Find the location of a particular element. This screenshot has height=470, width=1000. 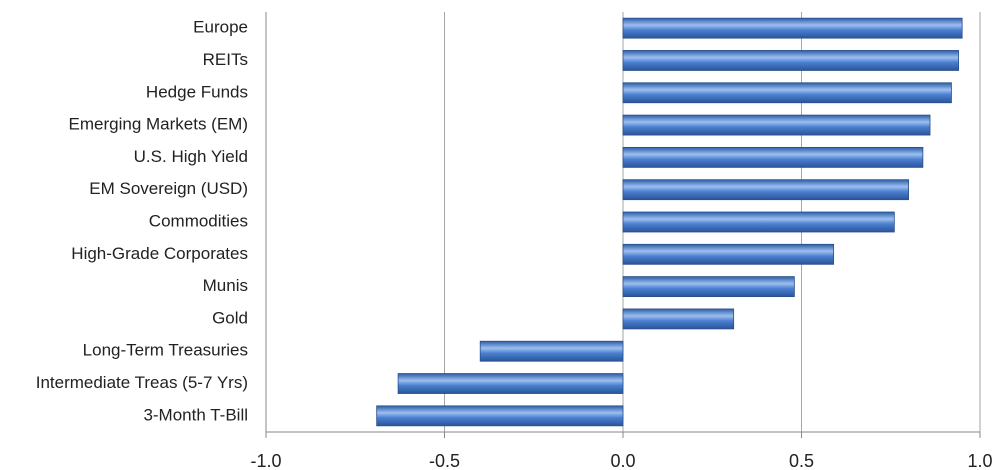

y-tick-label: 3-Month T-Bill is located at coordinates (195, 414).